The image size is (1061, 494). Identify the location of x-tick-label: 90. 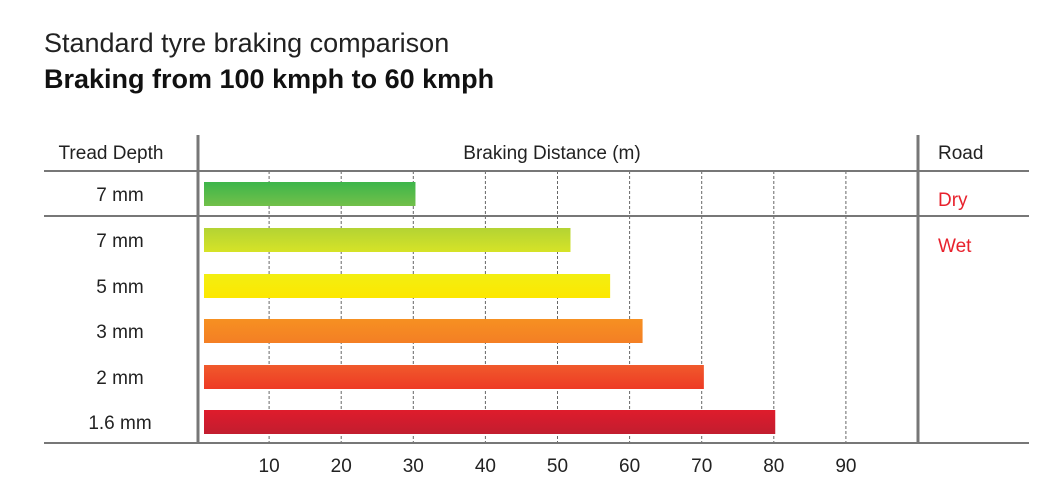
(845, 466).